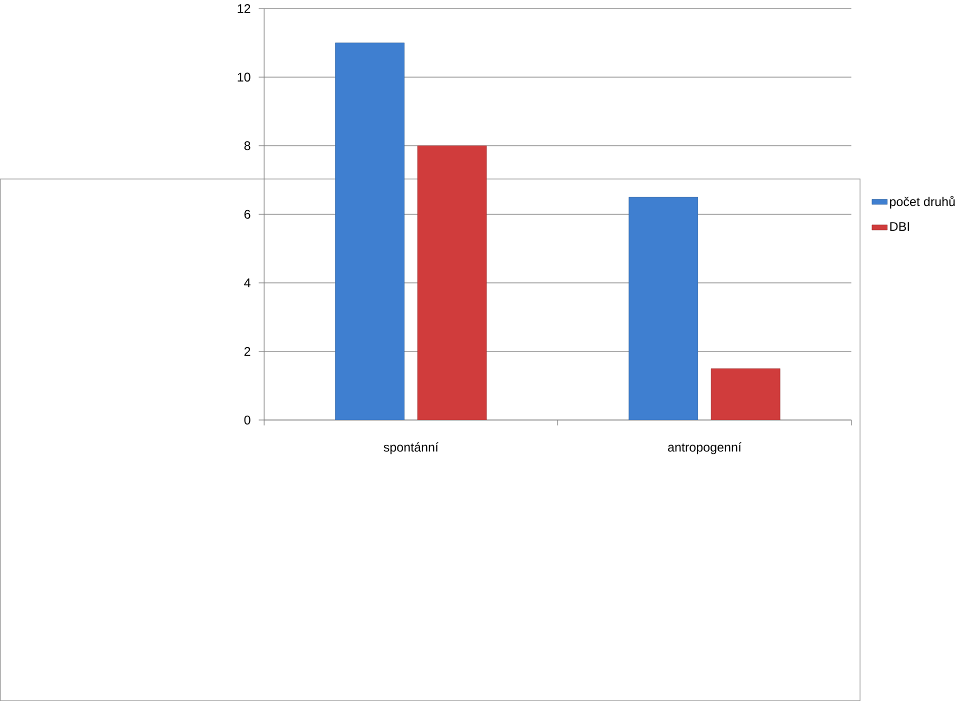 Image resolution: width=960 pixels, height=701 pixels. What do you see at coordinates (244, 77) in the screenshot?
I see `y-tick-label: 10` at bounding box center [244, 77].